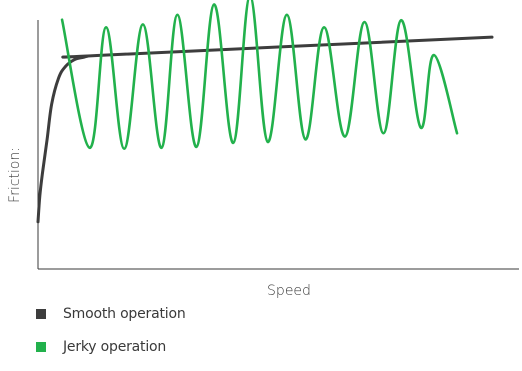 Image resolution: width=522 pixels, height=371 pixels. Describe the element at coordinates (289, 291) in the screenshot. I see `x-axis-title: Speed` at that location.